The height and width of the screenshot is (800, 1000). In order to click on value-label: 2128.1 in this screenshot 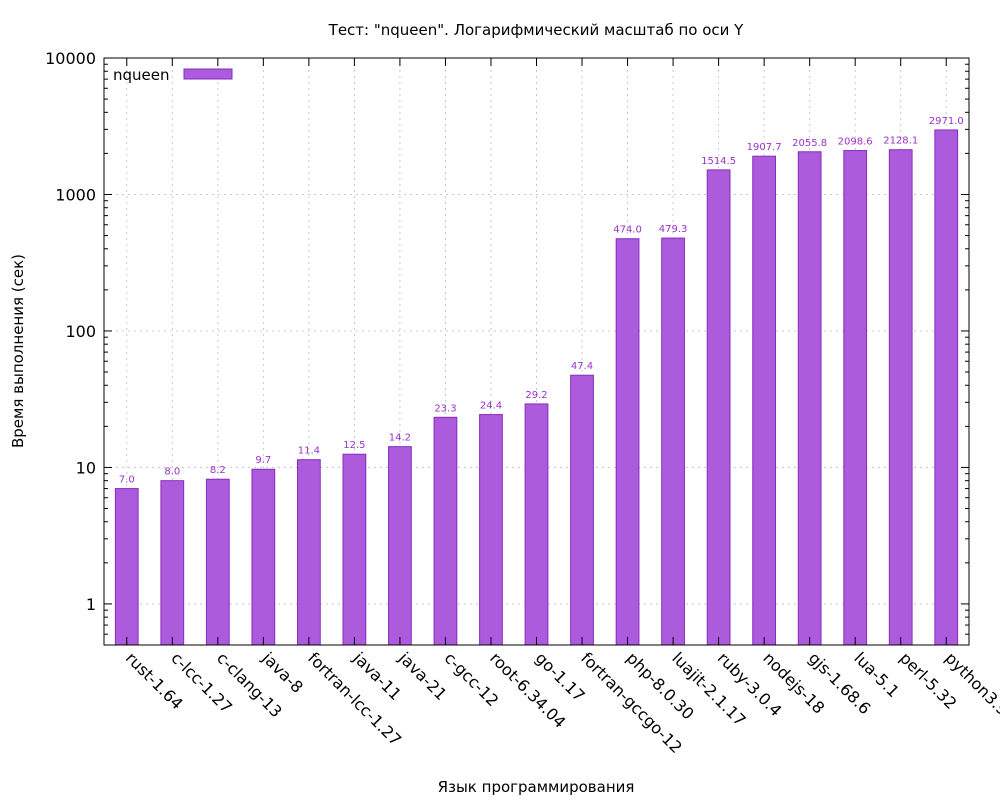, I will do `click(900, 141)`.